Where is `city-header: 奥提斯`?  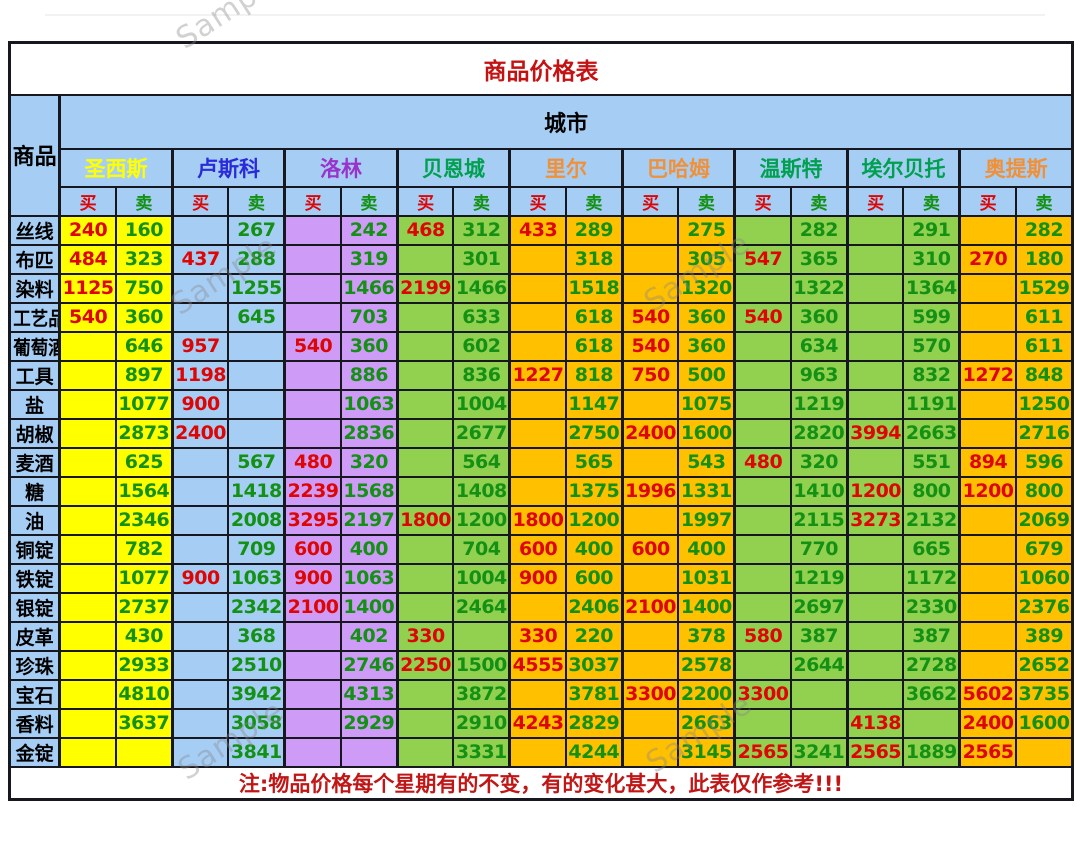 city-header: 奥提斯 is located at coordinates (1016, 167).